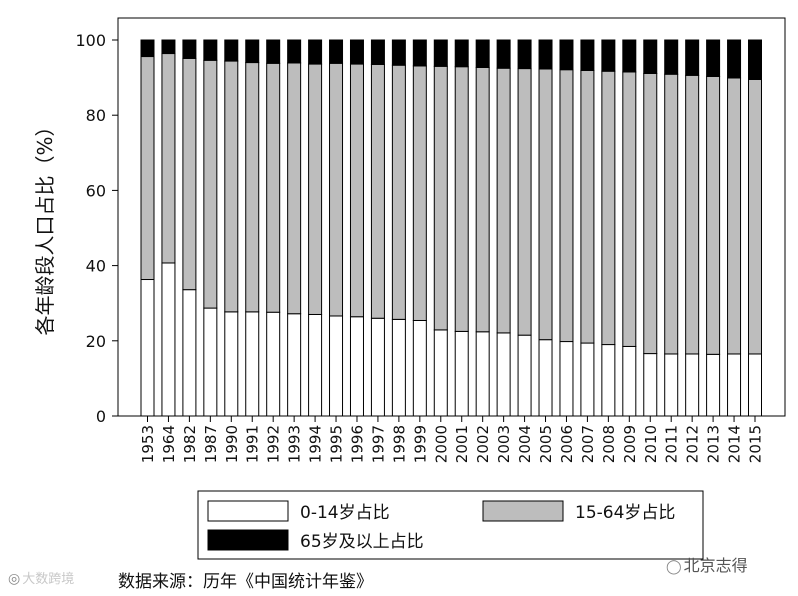  Describe the element at coordinates (274, 444) in the screenshot. I see `x-tick-label-1992: 1992` at that location.